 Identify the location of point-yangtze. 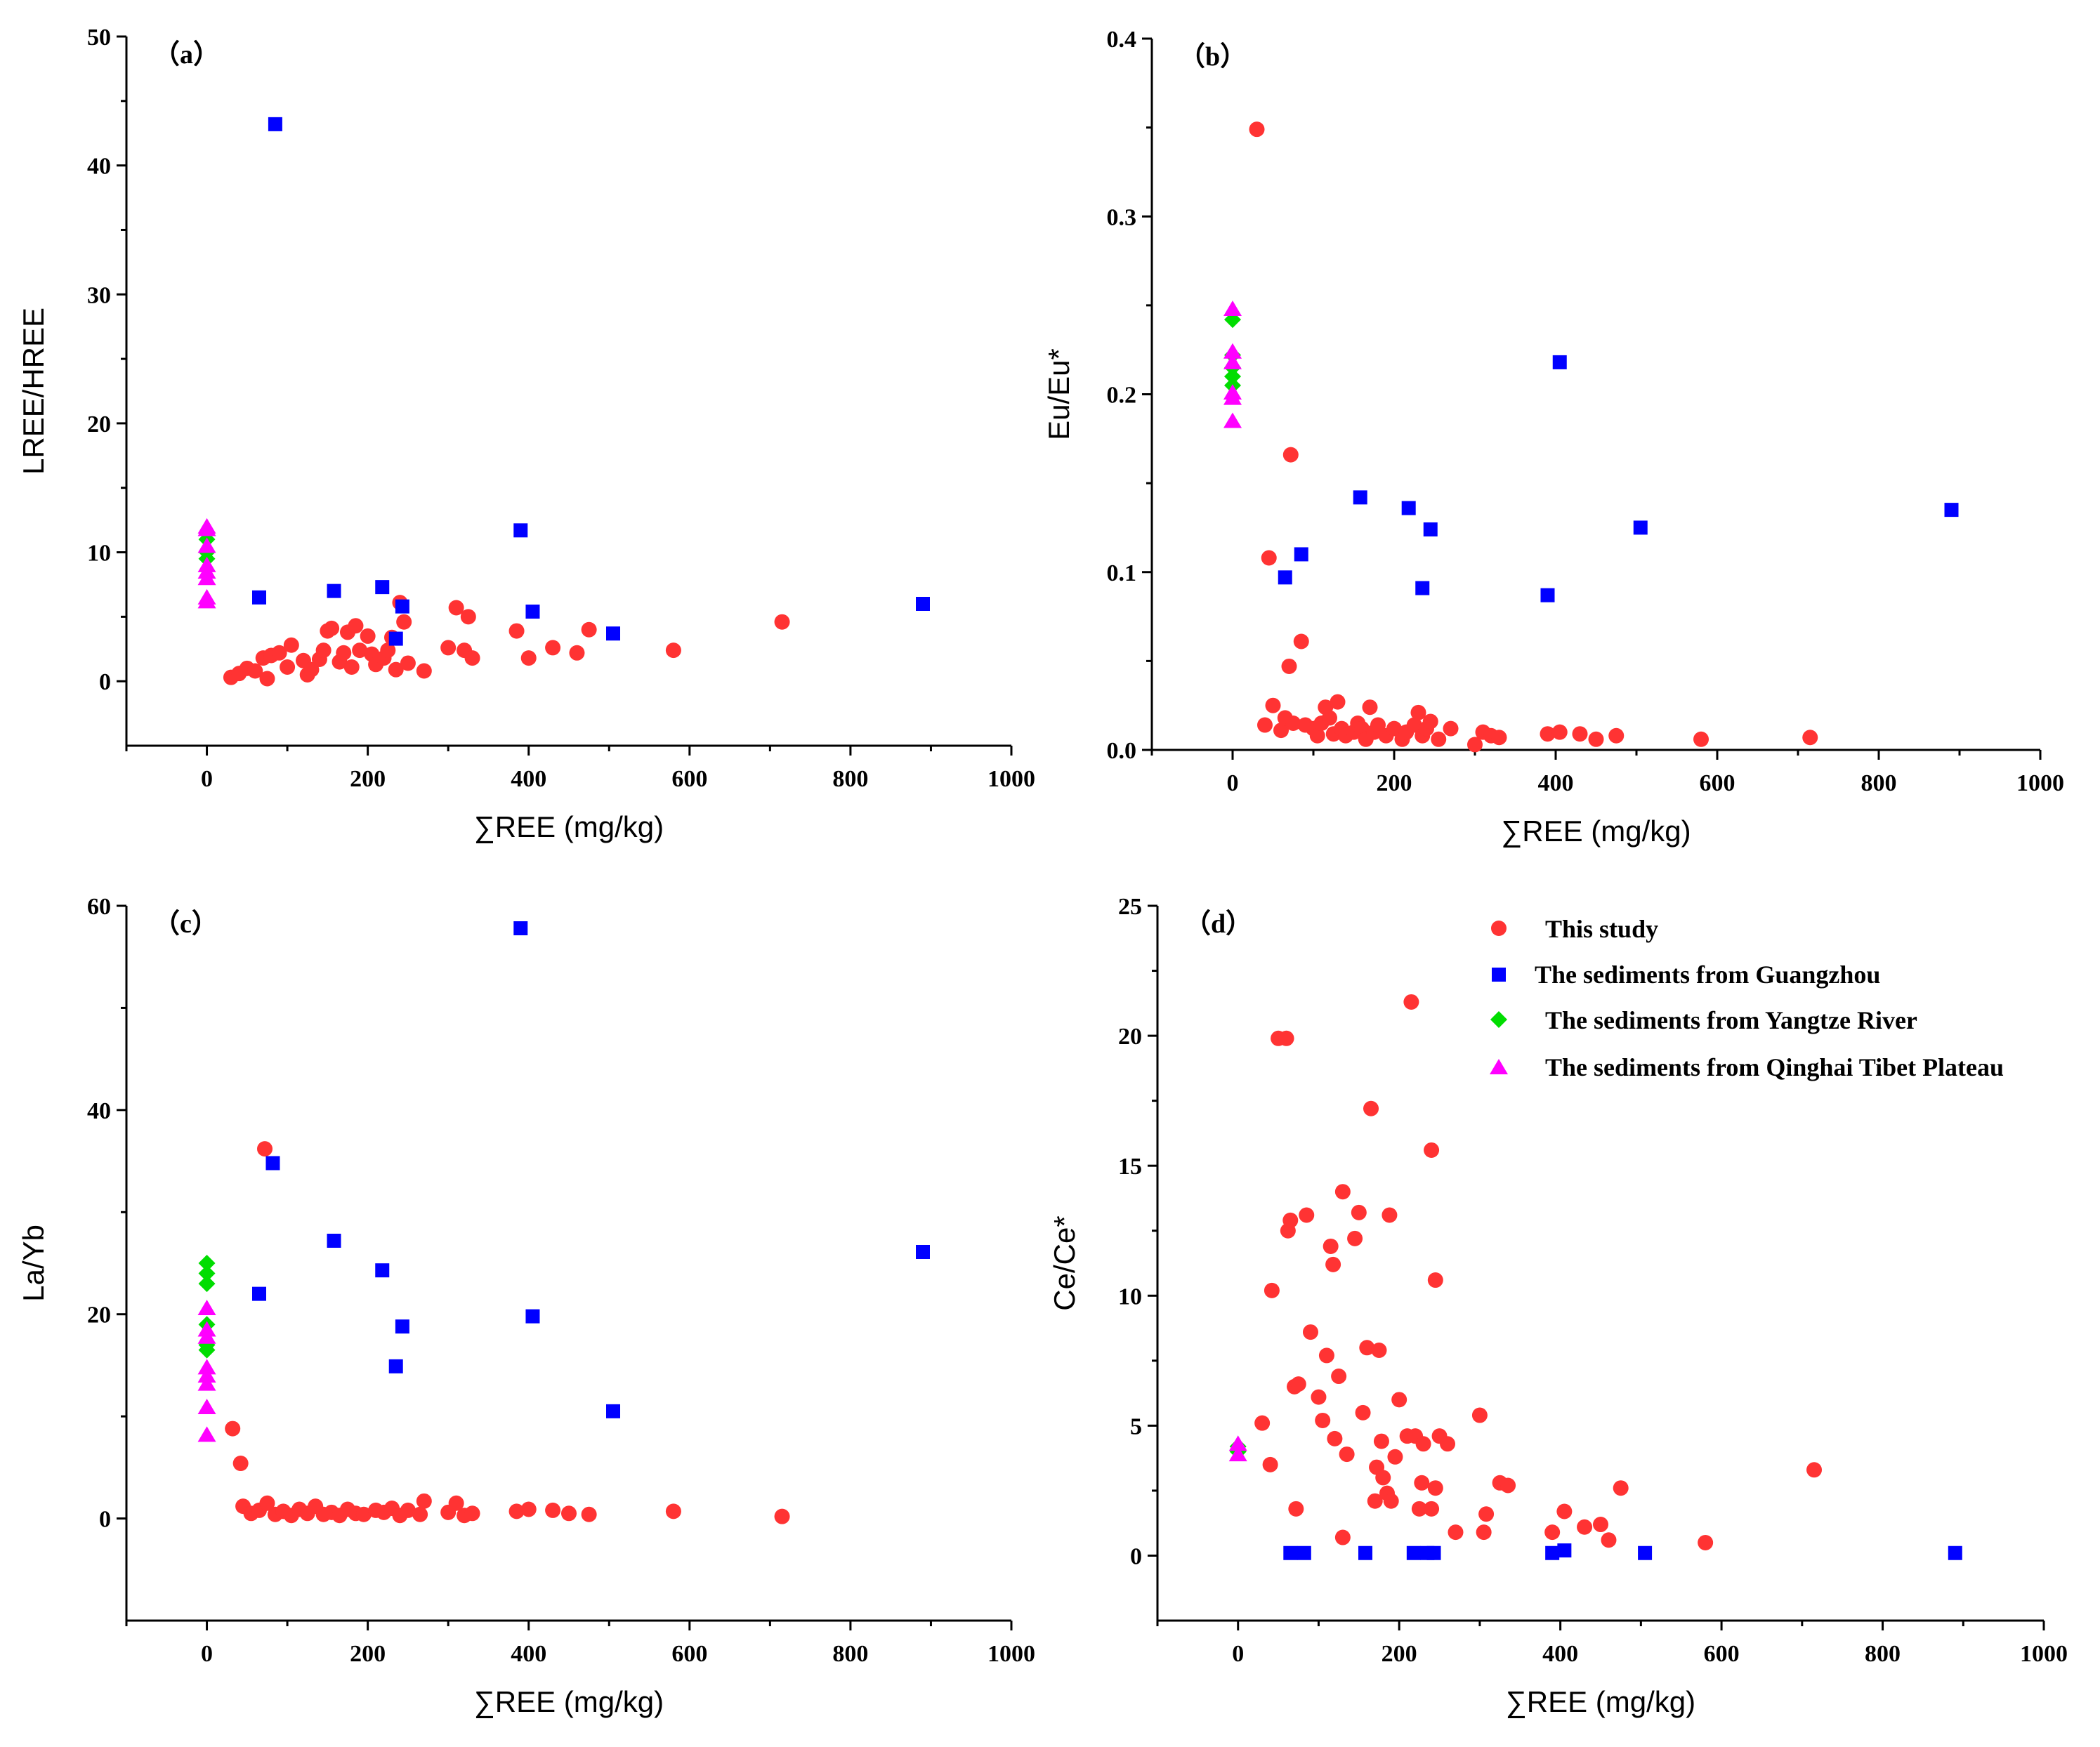
(207, 1284).